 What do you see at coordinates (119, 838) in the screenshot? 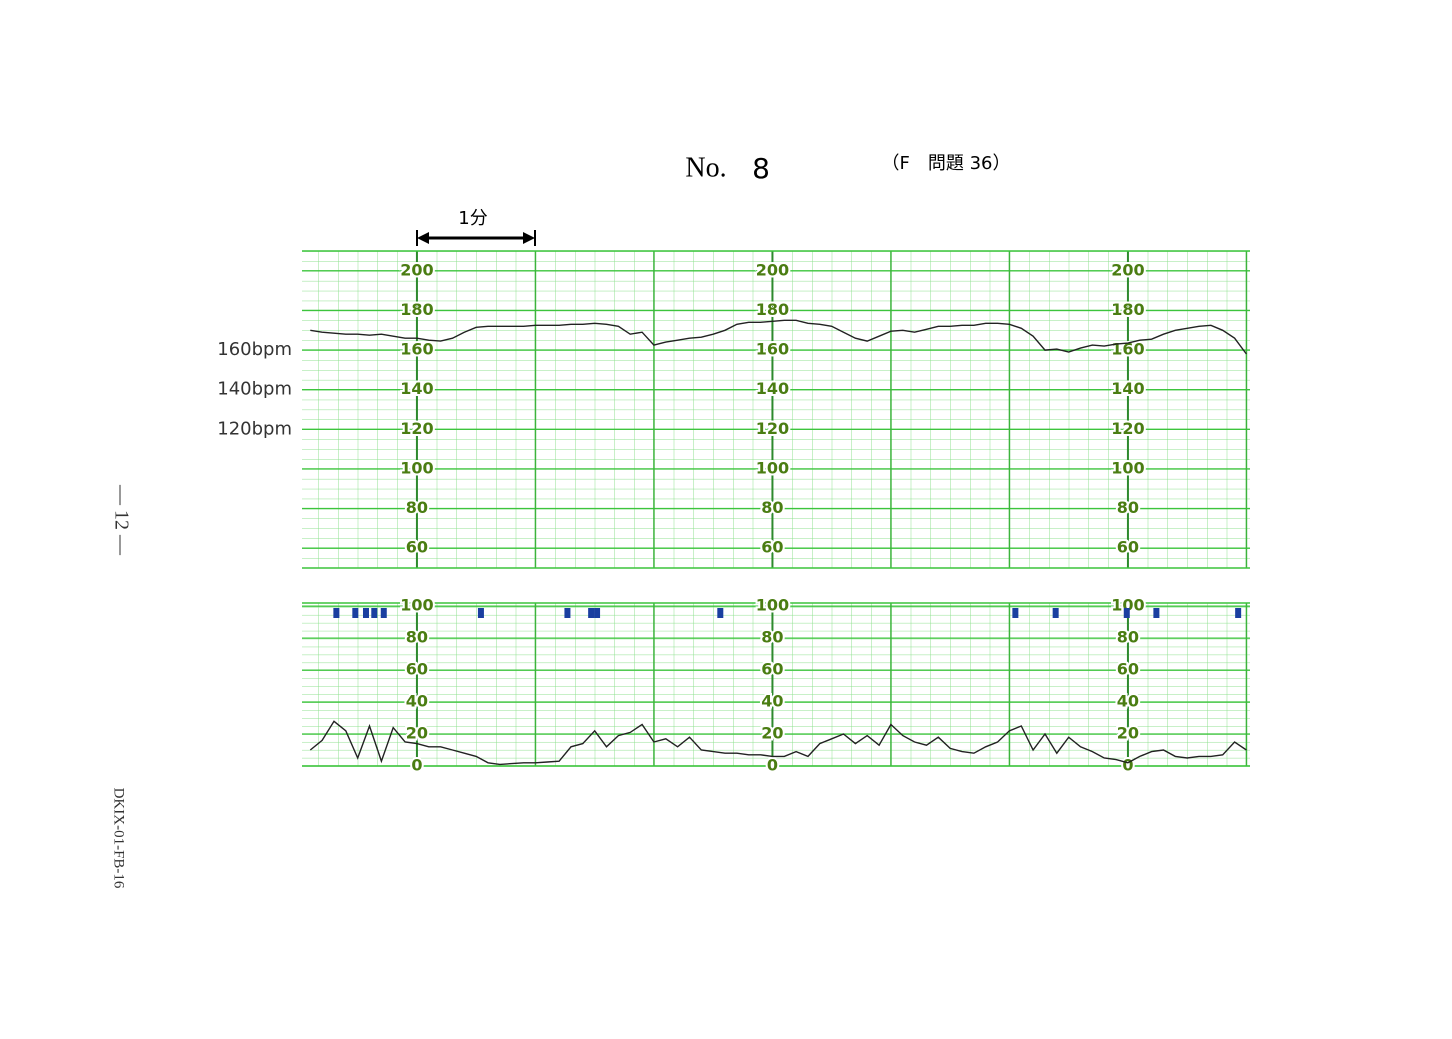
I see `doc-code: DKIX-01-FB-16` at bounding box center [119, 838].